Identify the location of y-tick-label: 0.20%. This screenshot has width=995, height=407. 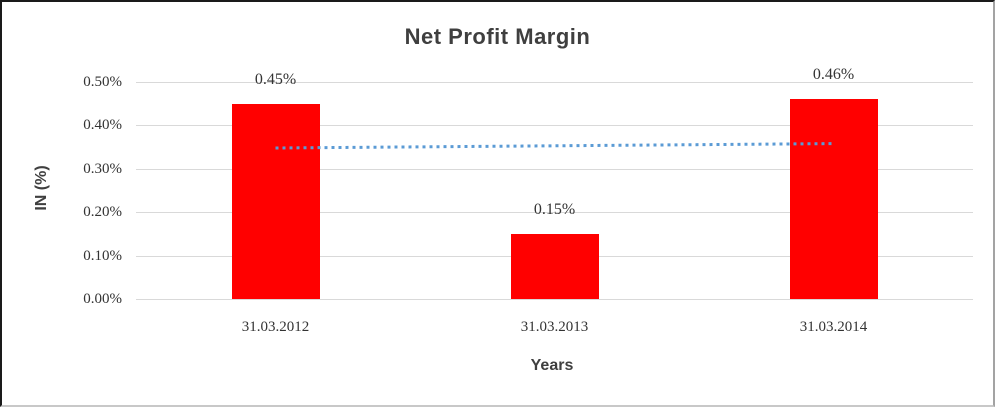
(102, 212).